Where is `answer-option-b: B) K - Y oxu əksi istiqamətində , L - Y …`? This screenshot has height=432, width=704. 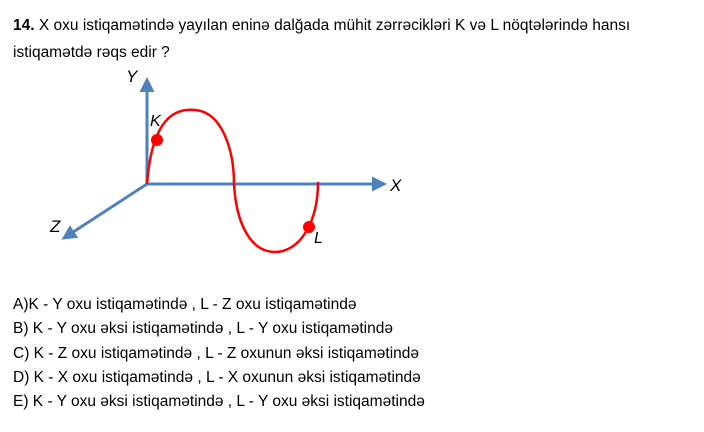 answer-option-b: B) K - Y oxu əksi istiqamətində , L - Y … is located at coordinates (203, 329).